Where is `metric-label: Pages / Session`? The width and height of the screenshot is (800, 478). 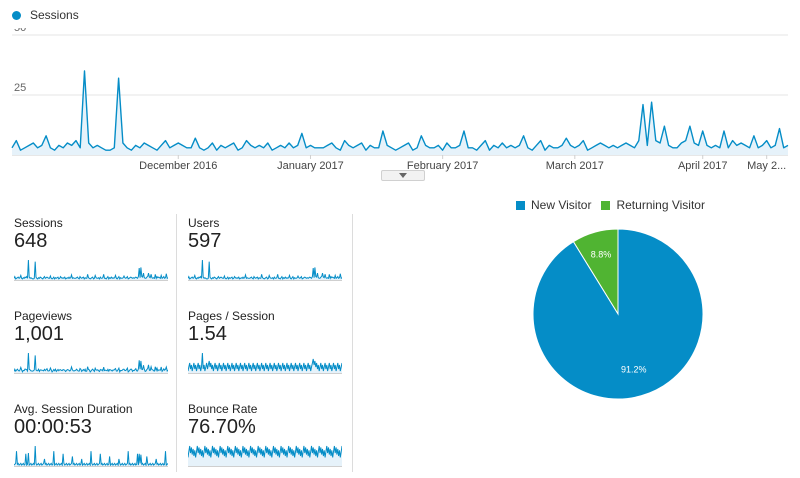 metric-label: Pages / Session is located at coordinates (231, 316).